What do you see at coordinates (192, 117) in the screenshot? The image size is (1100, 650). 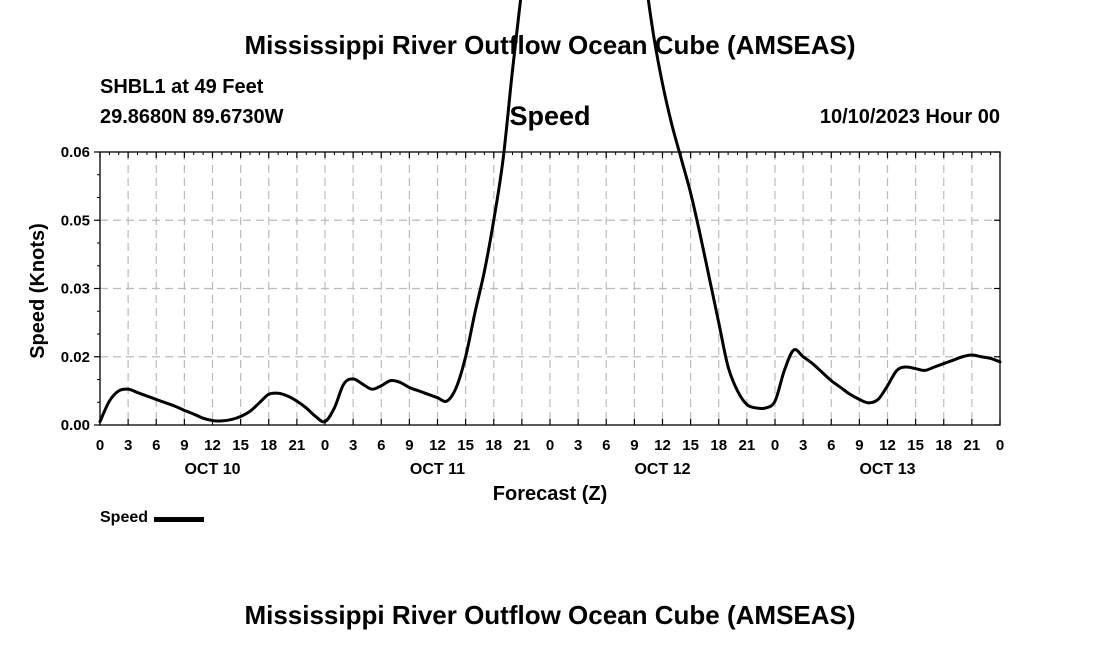 I see `coordinates-label: 29.8680N 89.6730W` at bounding box center [192, 117].